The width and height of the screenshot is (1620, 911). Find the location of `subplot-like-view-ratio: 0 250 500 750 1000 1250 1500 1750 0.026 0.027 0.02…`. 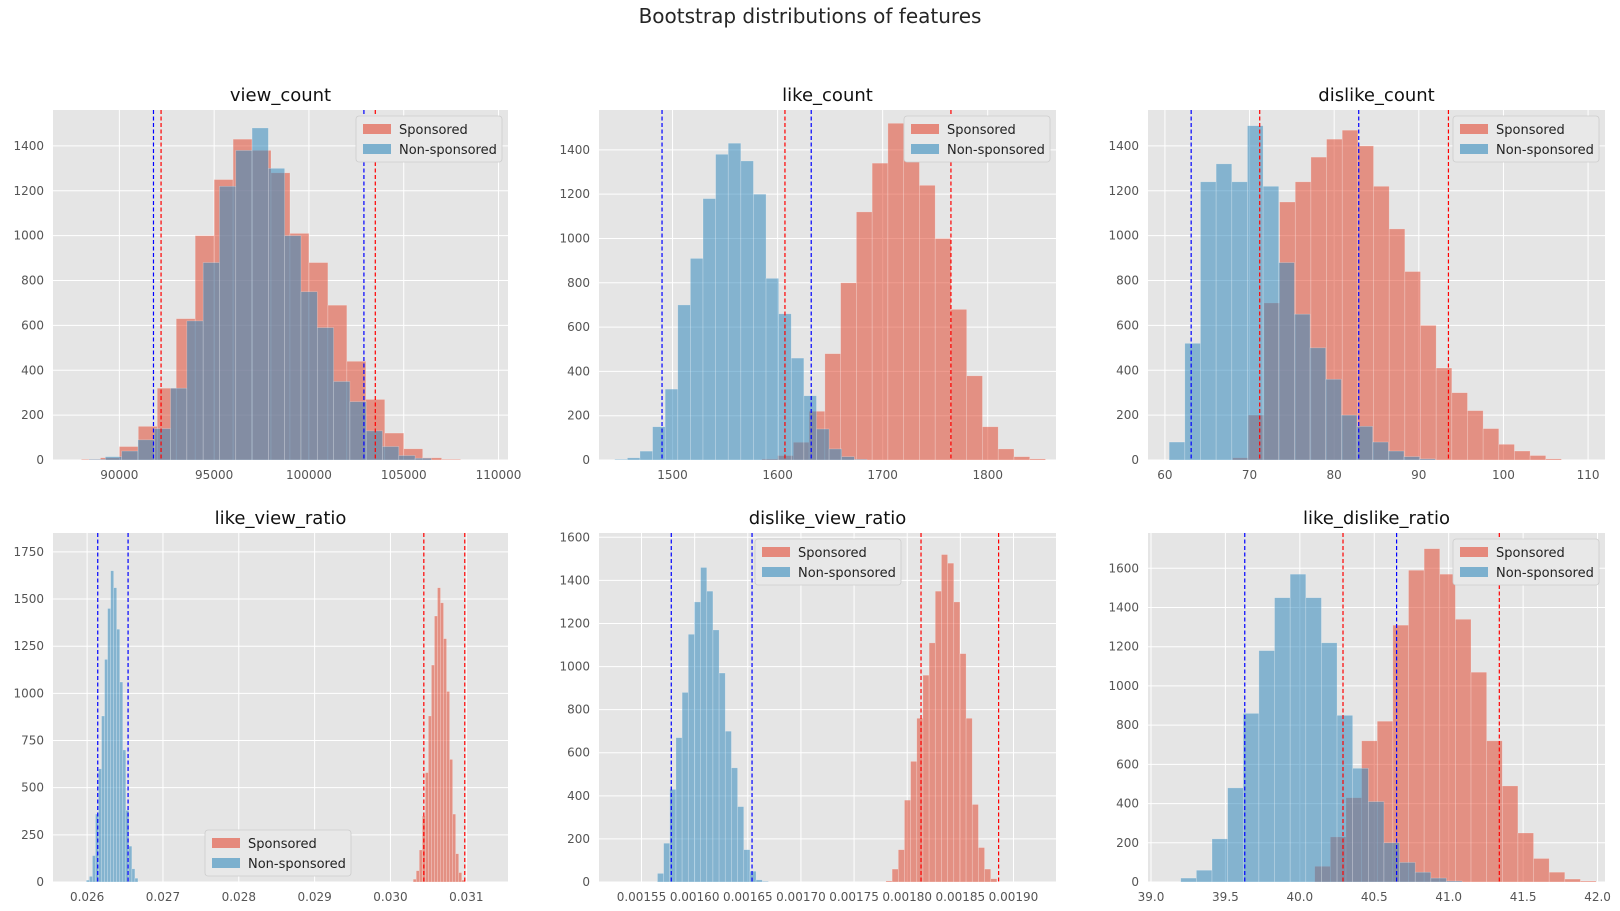

subplot-like-view-ratio: 0 250 500 750 1000 1250 1500 1750 0.026 0.027 0.02… is located at coordinates (260, 706).